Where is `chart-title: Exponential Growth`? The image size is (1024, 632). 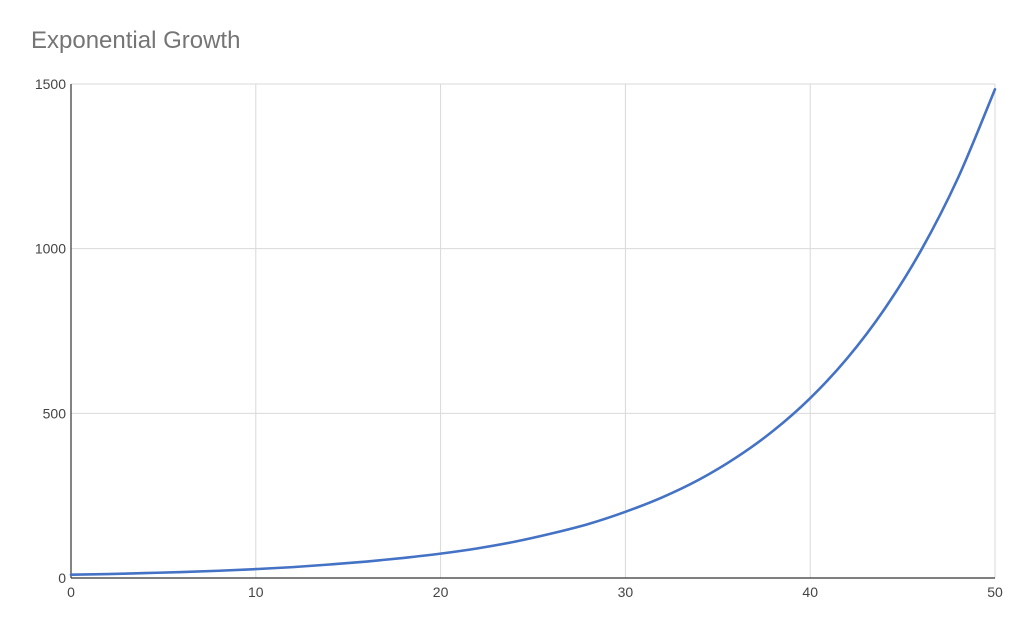
chart-title: Exponential Growth is located at coordinates (136, 40).